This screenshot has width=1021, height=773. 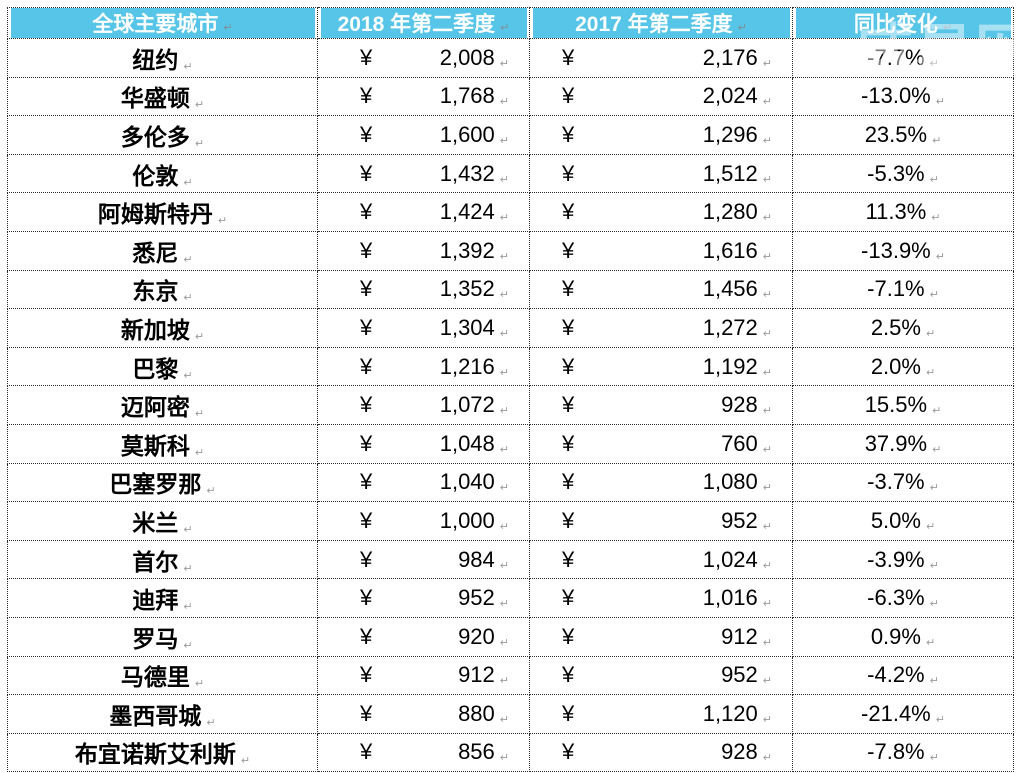 What do you see at coordinates (423, 752) in the screenshot?
I see `value-2018-cell: ¥ 856` at bounding box center [423, 752].